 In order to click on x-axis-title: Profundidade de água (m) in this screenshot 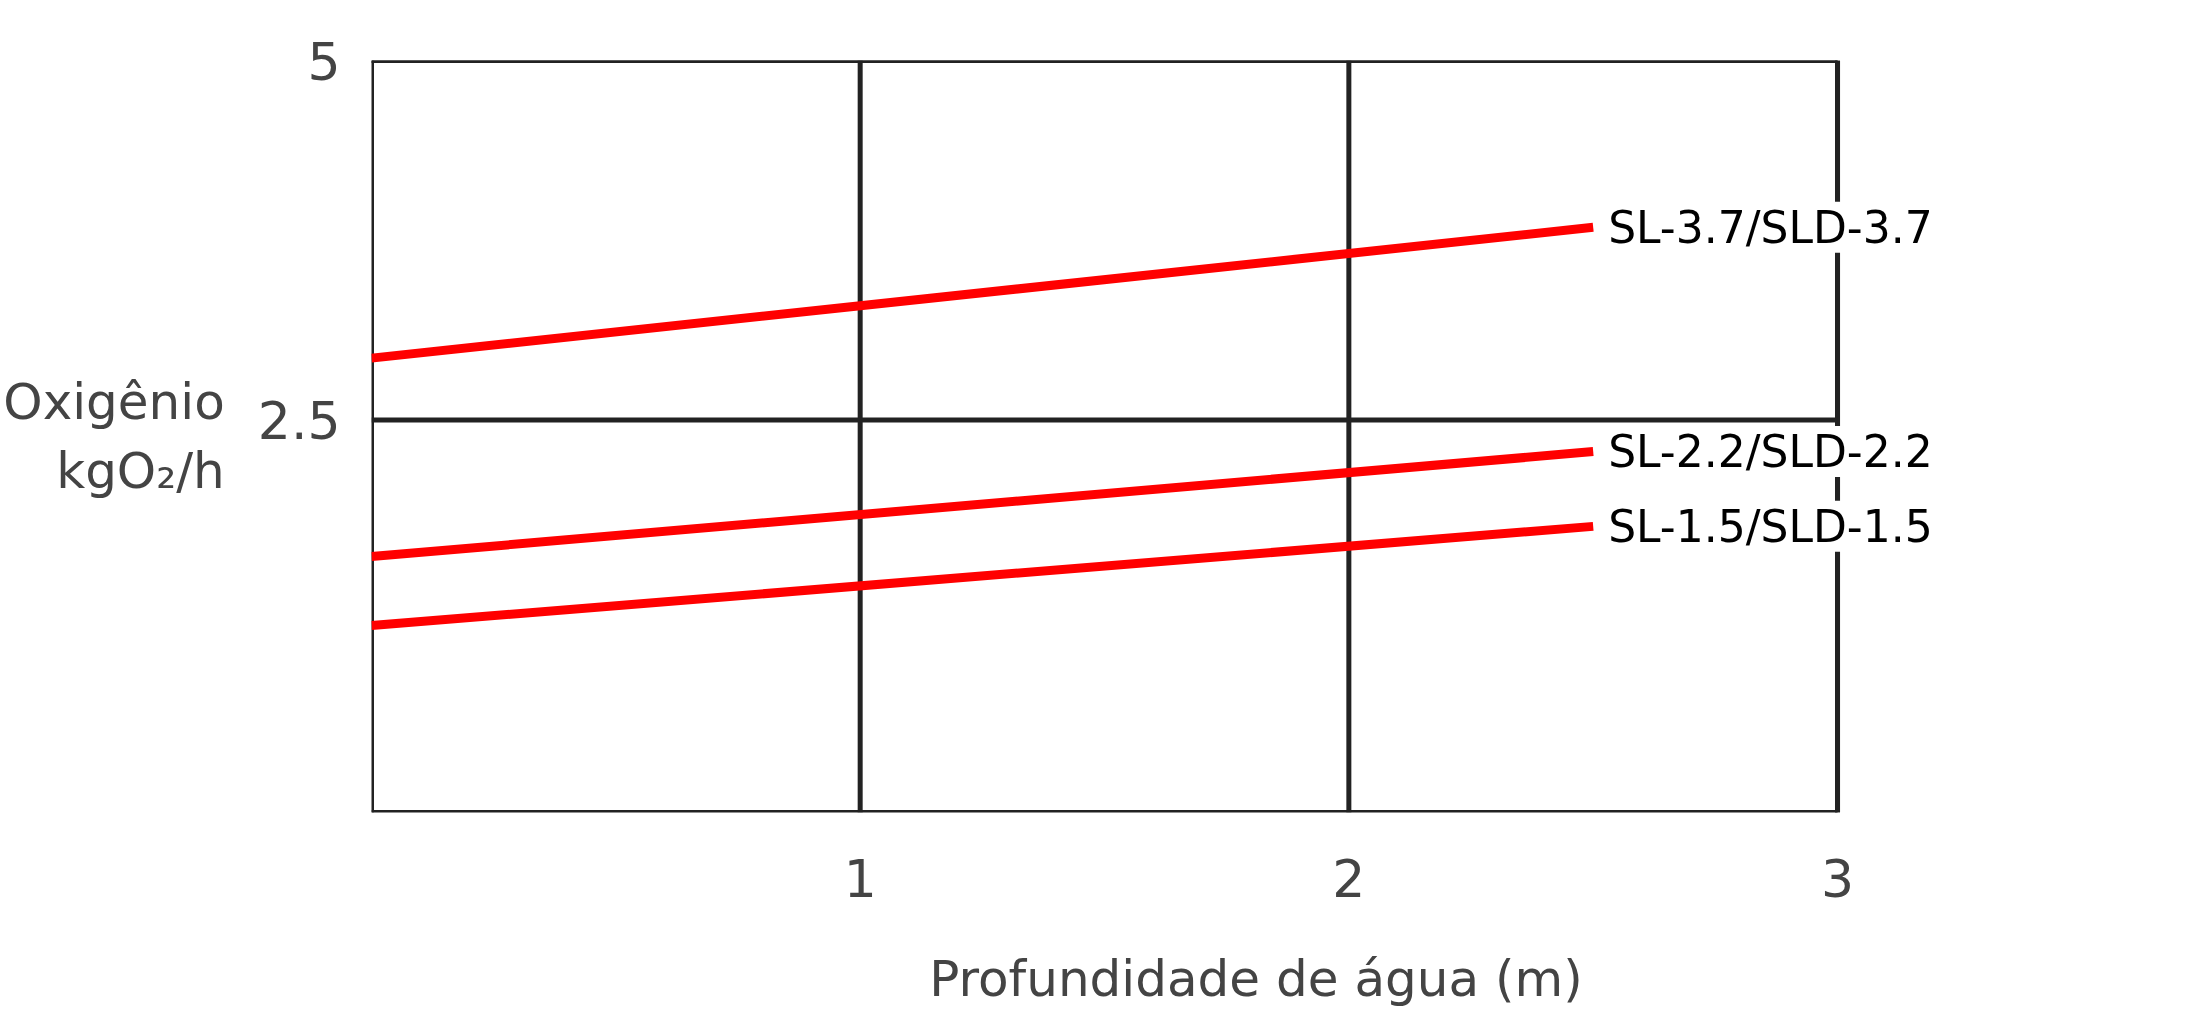, I will do `click(1256, 978)`.